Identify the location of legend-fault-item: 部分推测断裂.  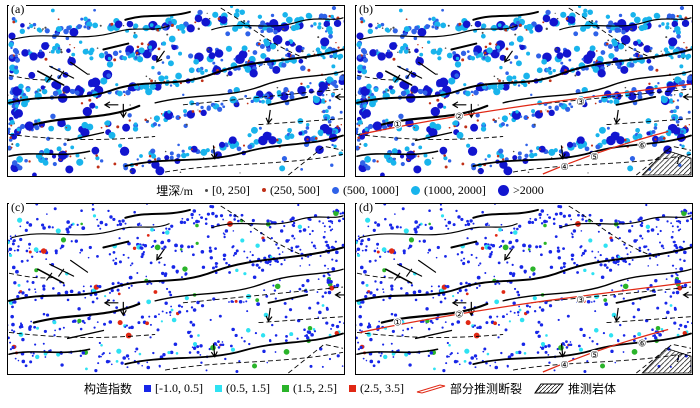
(469, 388).